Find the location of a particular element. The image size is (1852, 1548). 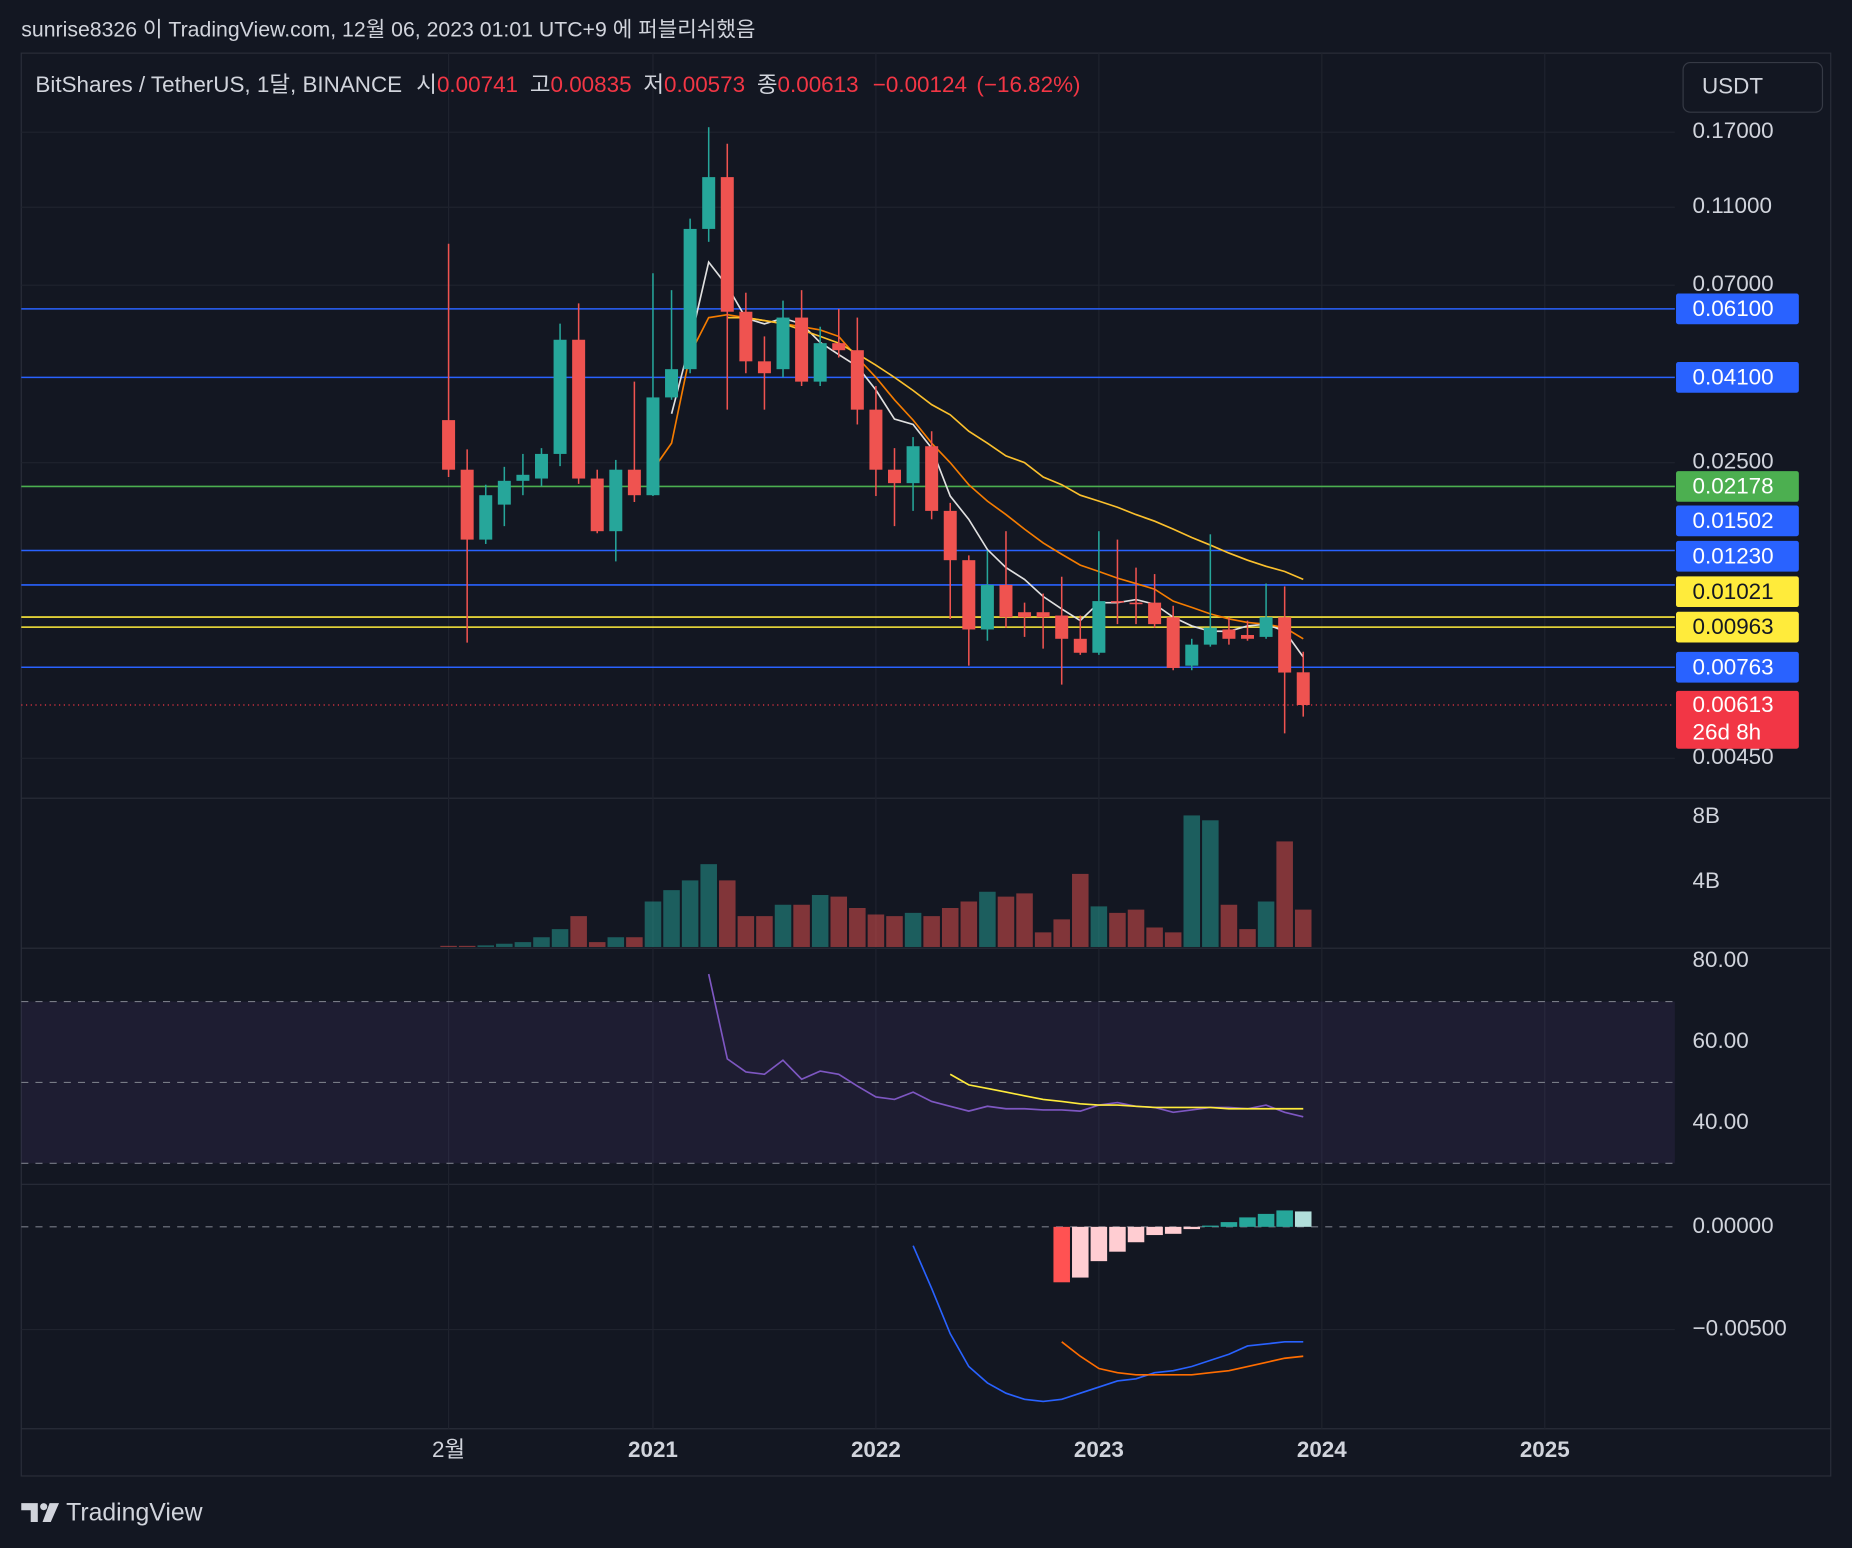

ohlc-value: 0.00741 is located at coordinates (477, 84).